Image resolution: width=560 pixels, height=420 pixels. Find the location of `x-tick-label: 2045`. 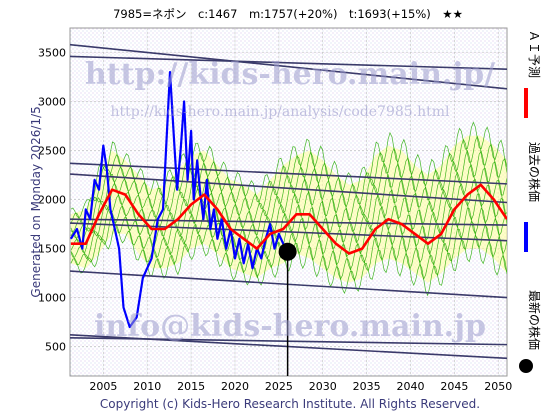

x-tick-label: 2045 is located at coordinates (454, 386).